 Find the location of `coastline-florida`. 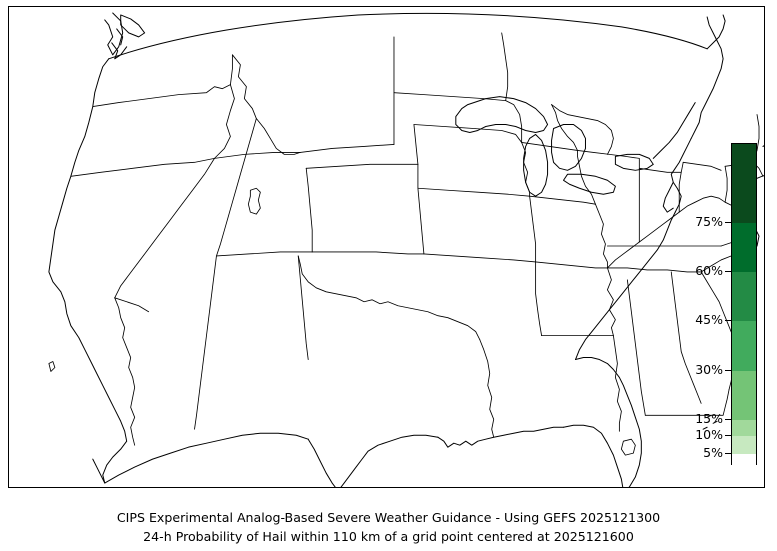

coastline-florida is located at coordinates (602, 422).